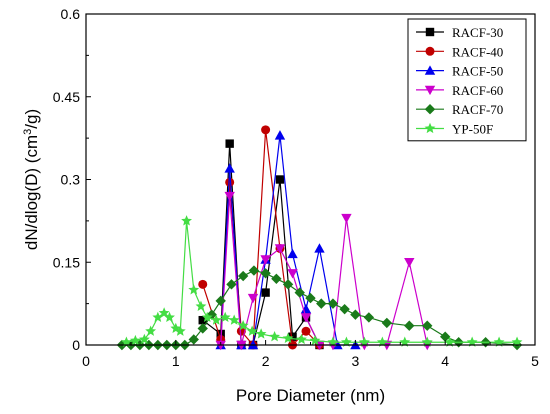  Describe the element at coordinates (176, 361) in the screenshot. I see `x-tick-label: 1` at that location.